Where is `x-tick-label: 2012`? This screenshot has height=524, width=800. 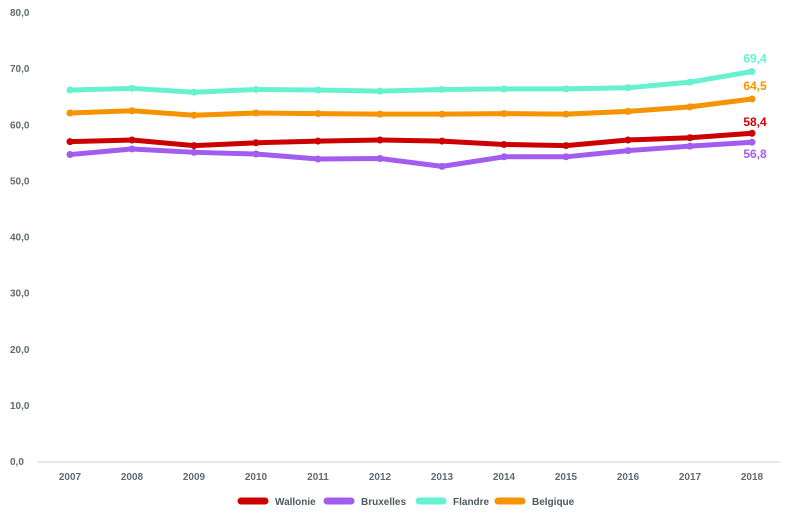 x-tick-label: 2012 is located at coordinates (380, 477).